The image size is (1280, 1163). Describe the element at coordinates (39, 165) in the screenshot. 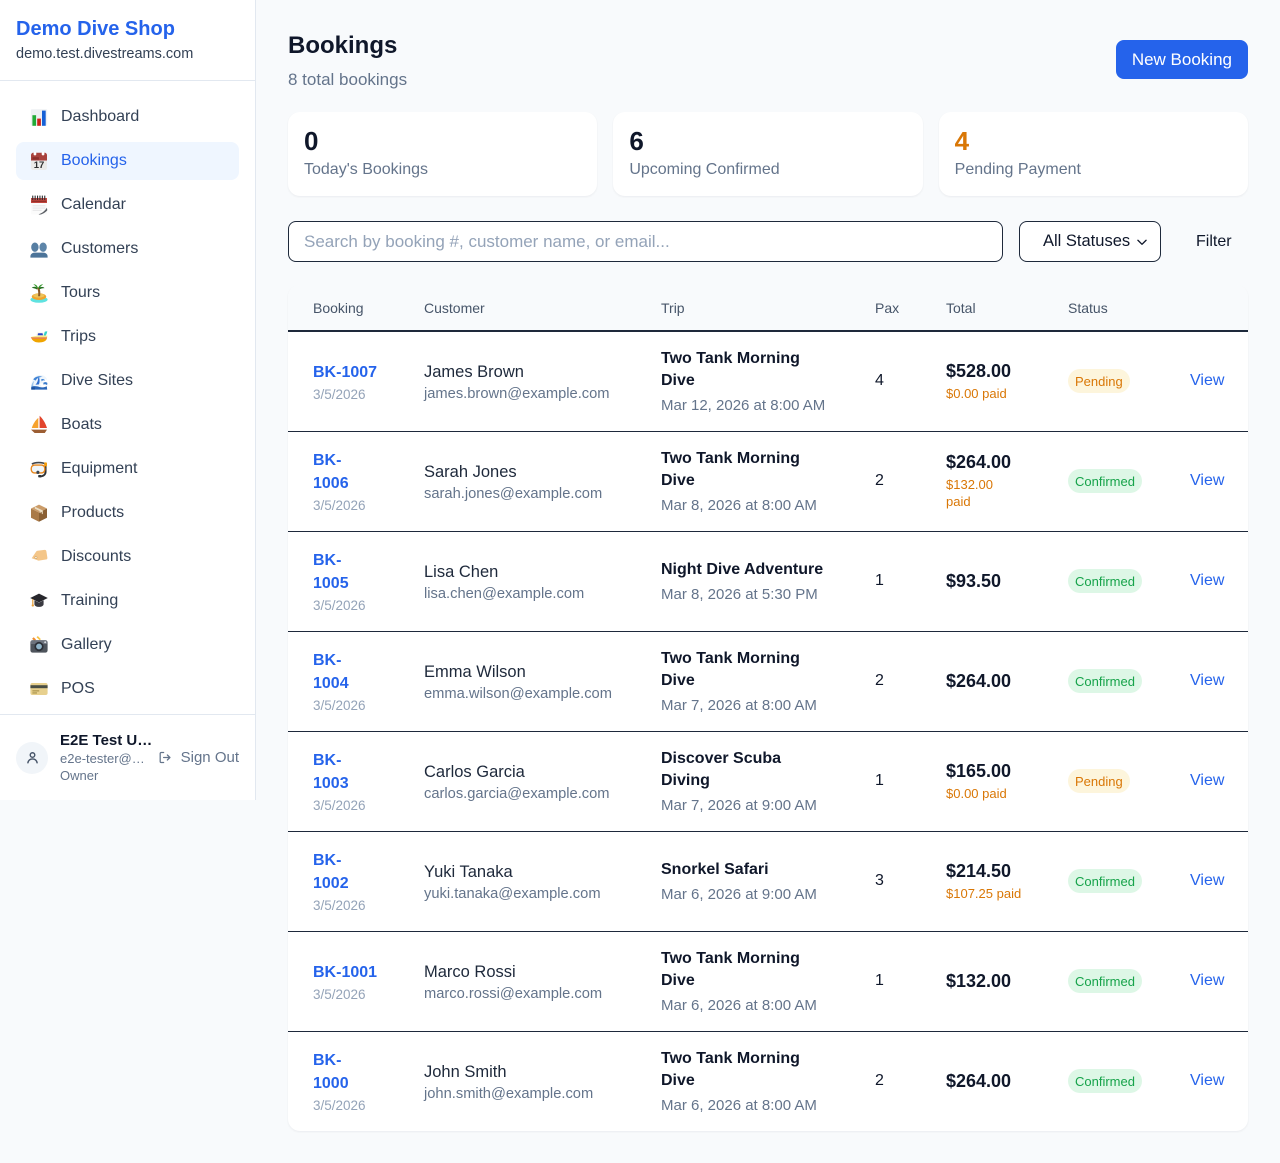

I see `svg-text: 17` at that location.